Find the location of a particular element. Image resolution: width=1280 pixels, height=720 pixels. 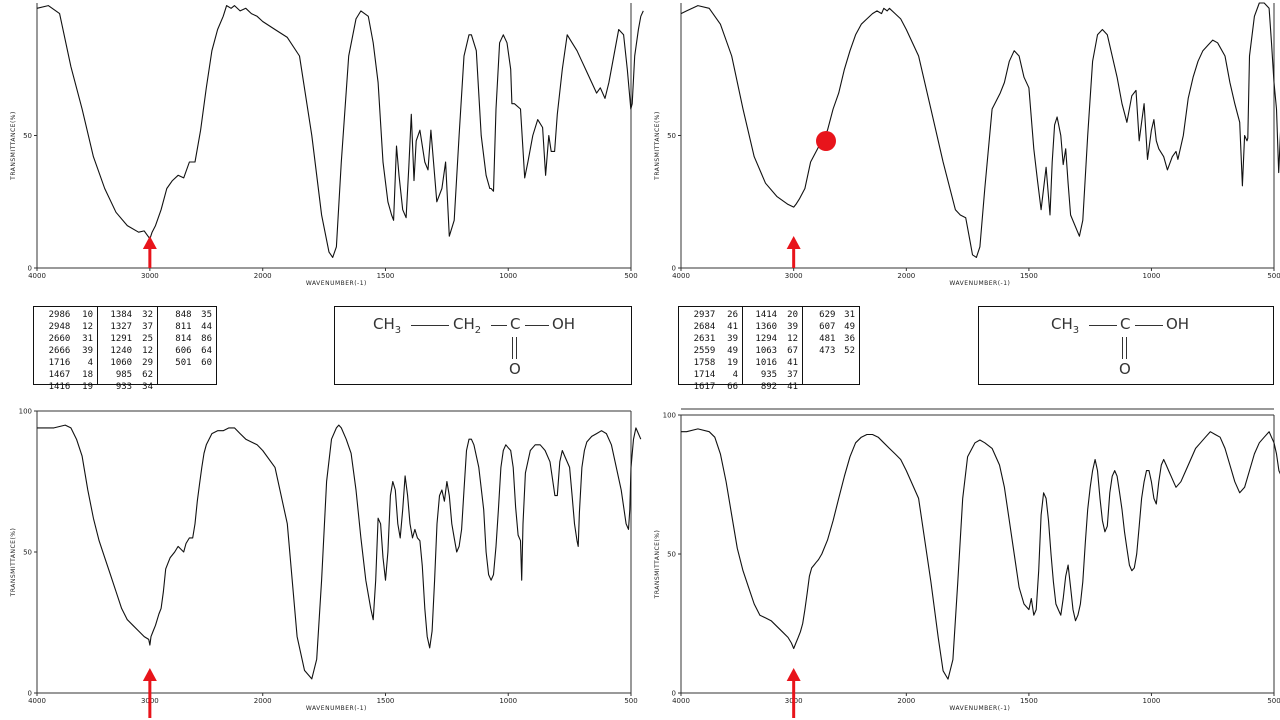

peak-transmittance: 62 is located at coordinates (147, 375).